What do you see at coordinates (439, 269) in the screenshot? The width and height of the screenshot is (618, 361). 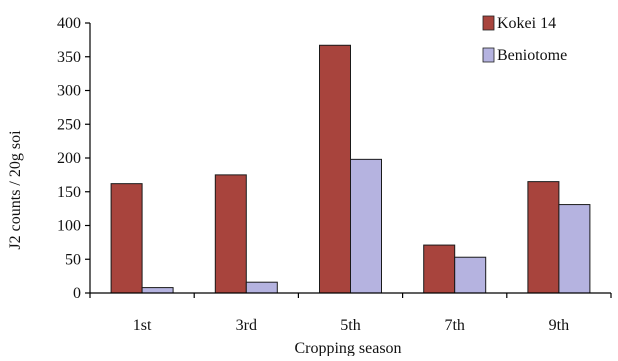 I see `bar-kokei14-7th` at bounding box center [439, 269].